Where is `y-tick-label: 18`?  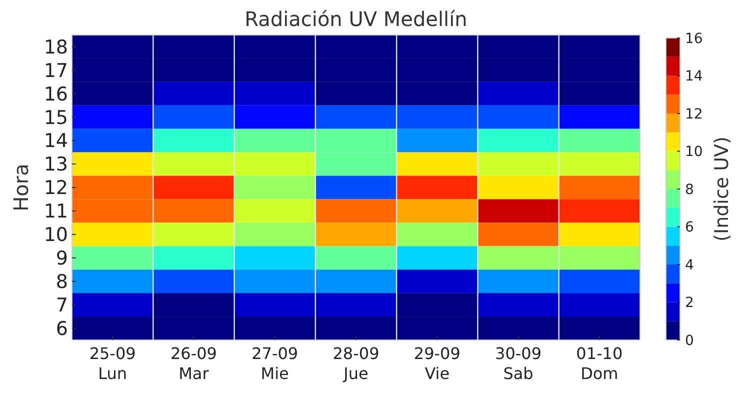
y-tick-label: 18 is located at coordinates (56, 47).